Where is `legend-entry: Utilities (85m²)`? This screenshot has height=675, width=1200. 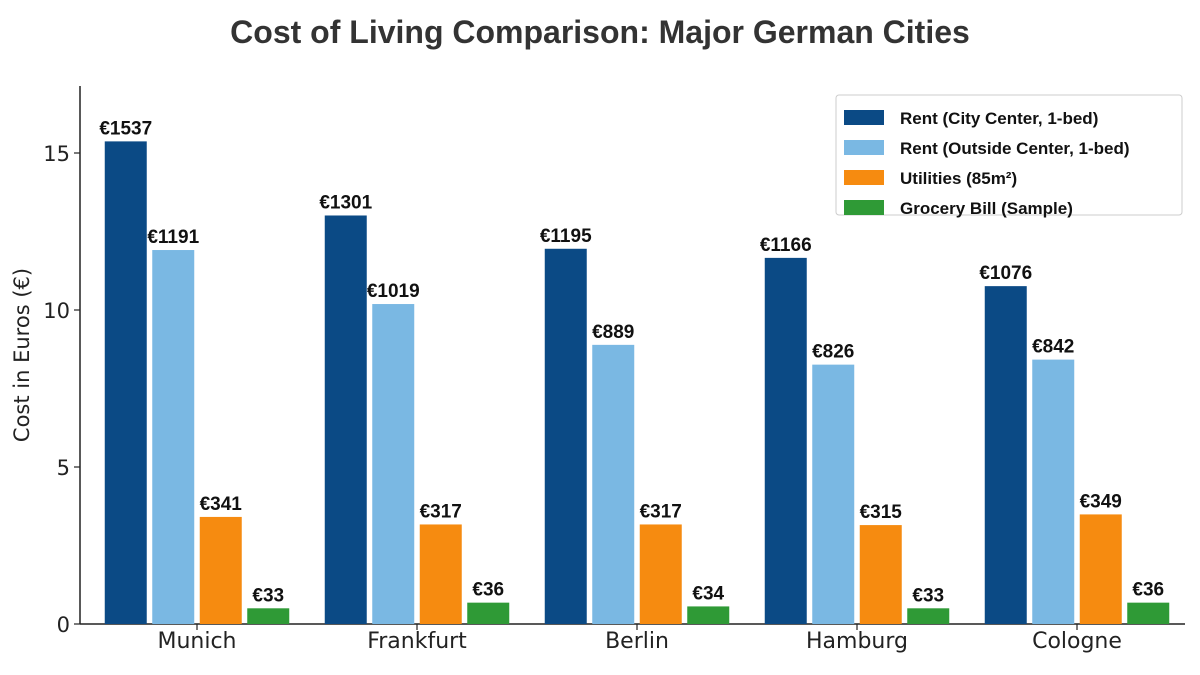 legend-entry: Utilities (85m²) is located at coordinates (958, 178).